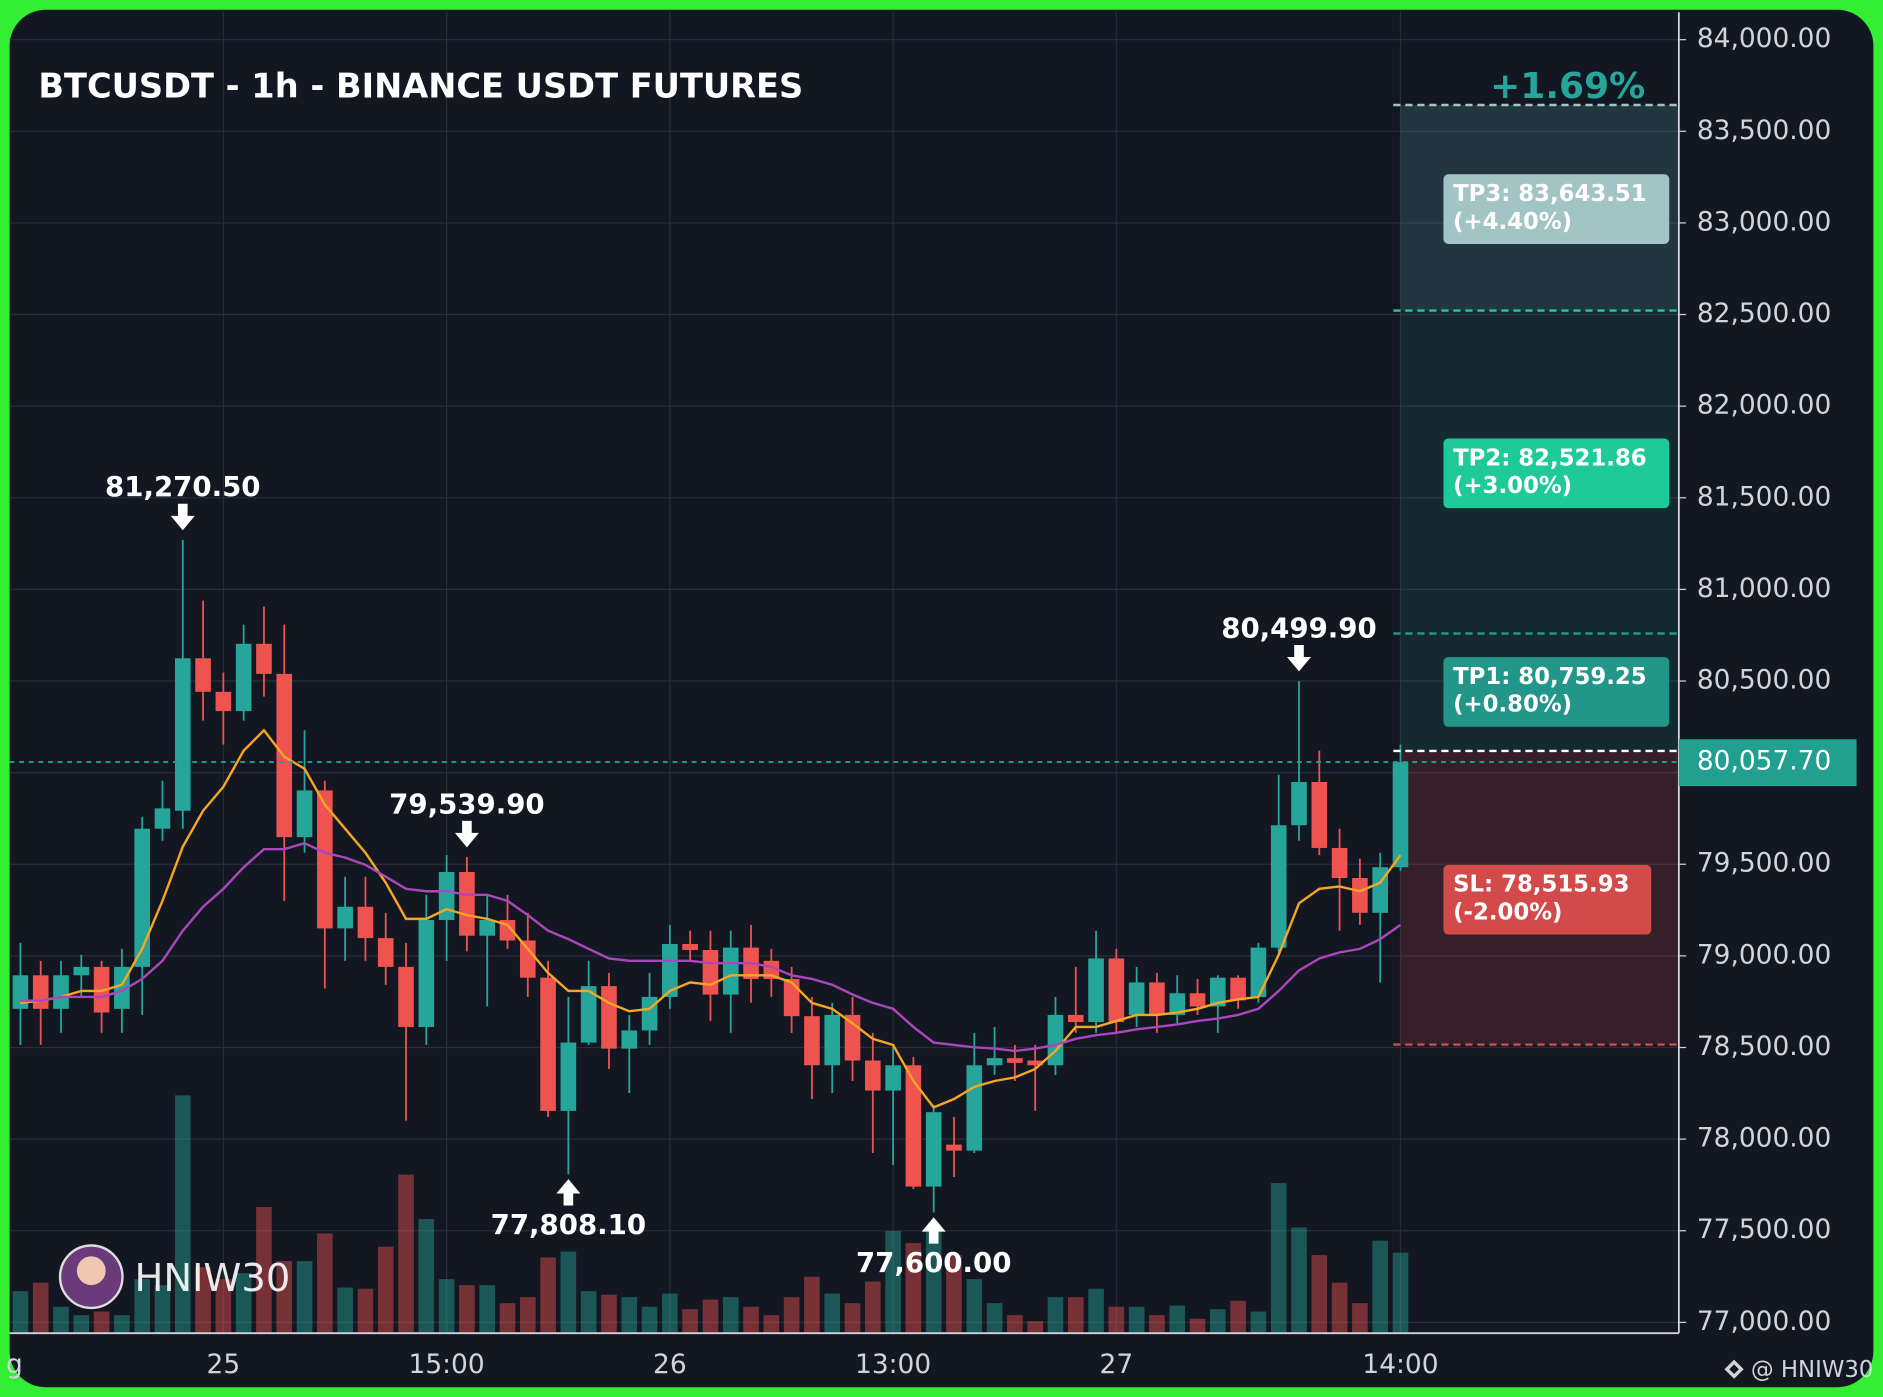 Image resolution: width=1883 pixels, height=1397 pixels. What do you see at coordinates (1541, 885) in the screenshot?
I see `stop-label: SL: 78,515.93` at bounding box center [1541, 885].